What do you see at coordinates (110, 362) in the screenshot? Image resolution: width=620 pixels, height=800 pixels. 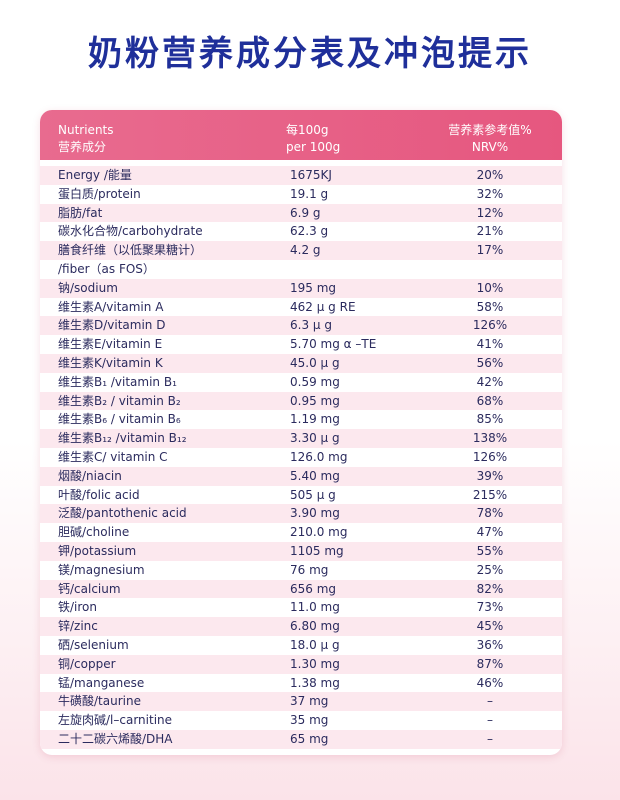 I see `nutrient-name: 维生素K/vitamin K` at bounding box center [110, 362].